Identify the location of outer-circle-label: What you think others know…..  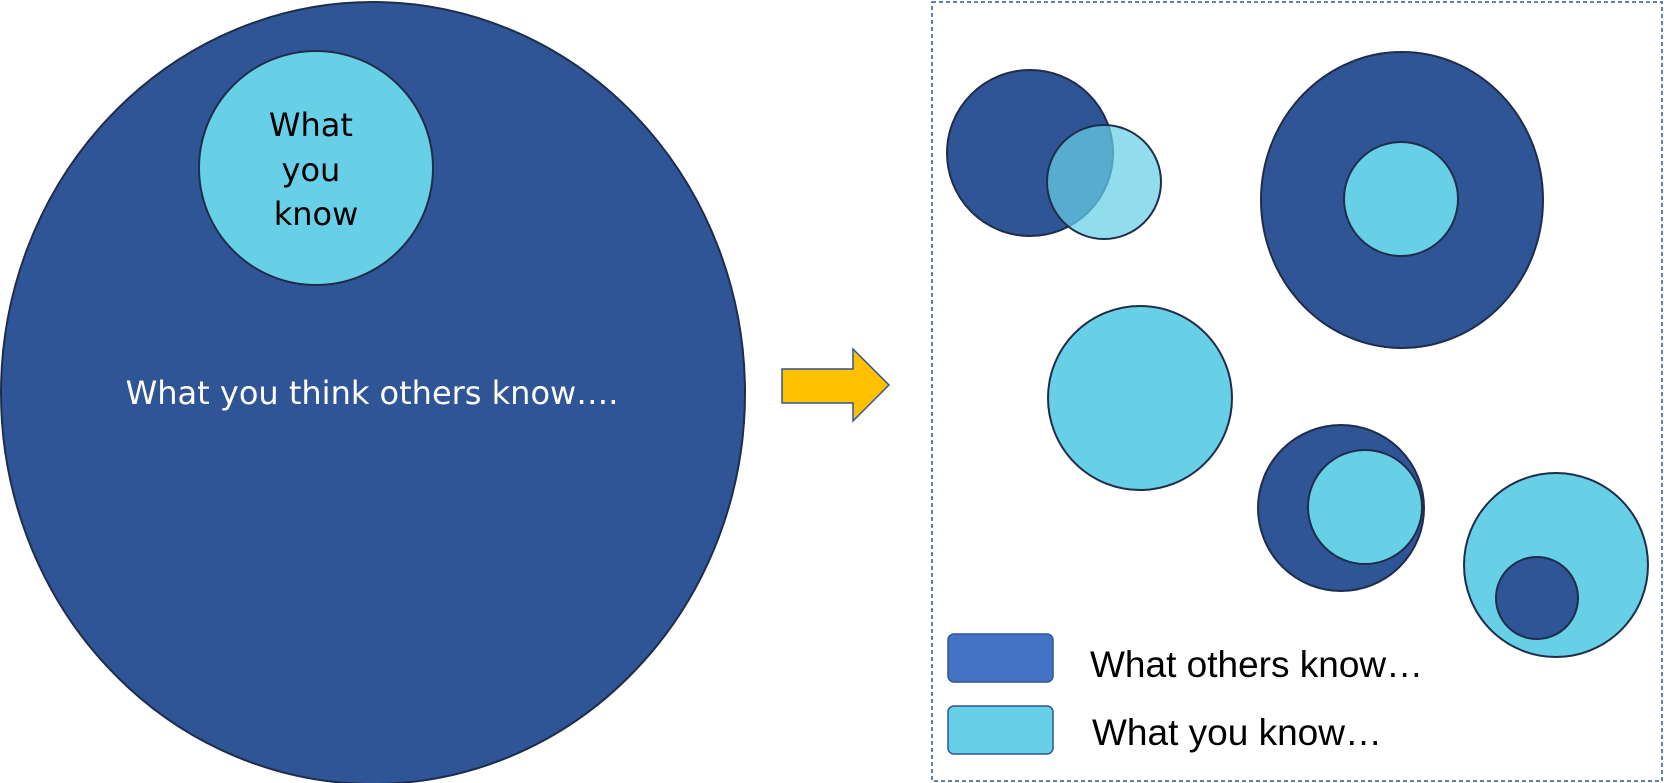
(372, 393).